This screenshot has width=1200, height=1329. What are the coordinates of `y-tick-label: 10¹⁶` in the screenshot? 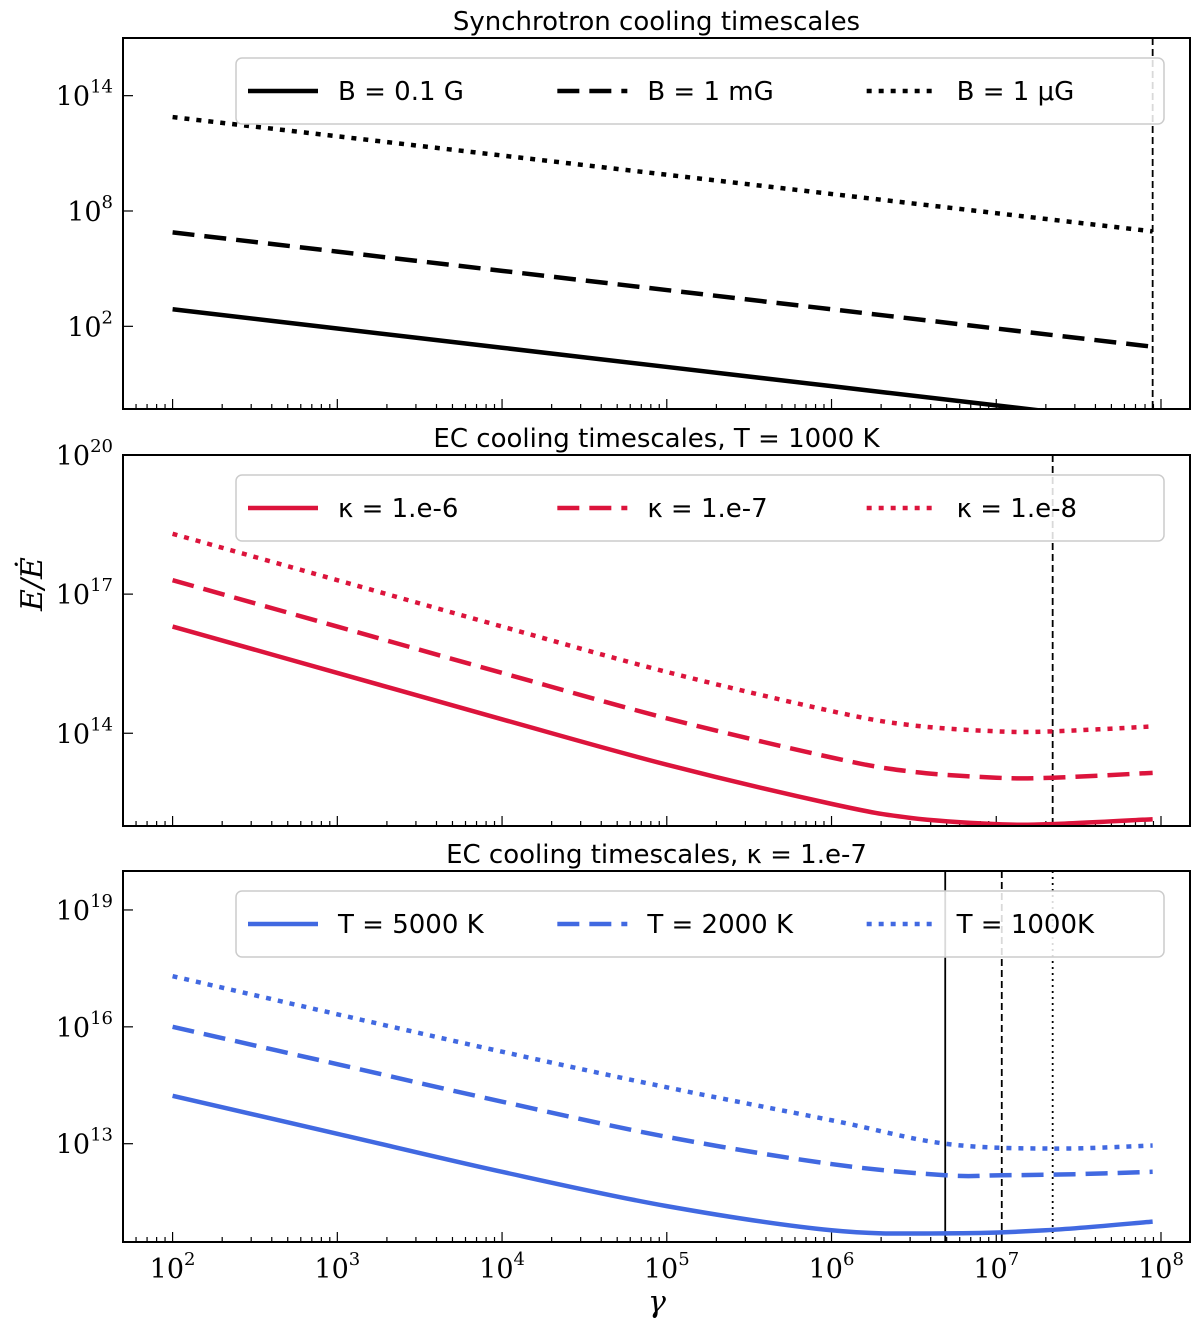 It's located at (84, 1026).